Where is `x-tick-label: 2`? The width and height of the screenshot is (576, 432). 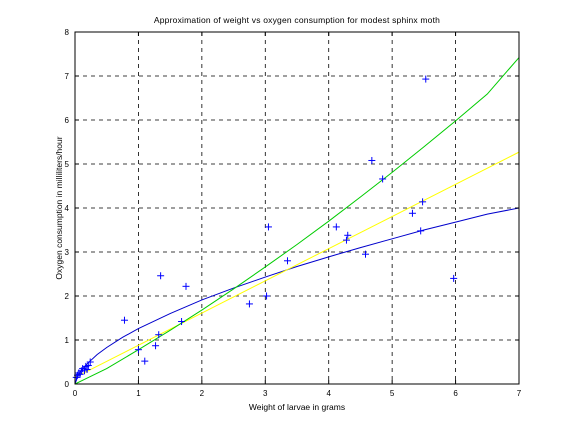 x-tick-label: 2 is located at coordinates (202, 393).